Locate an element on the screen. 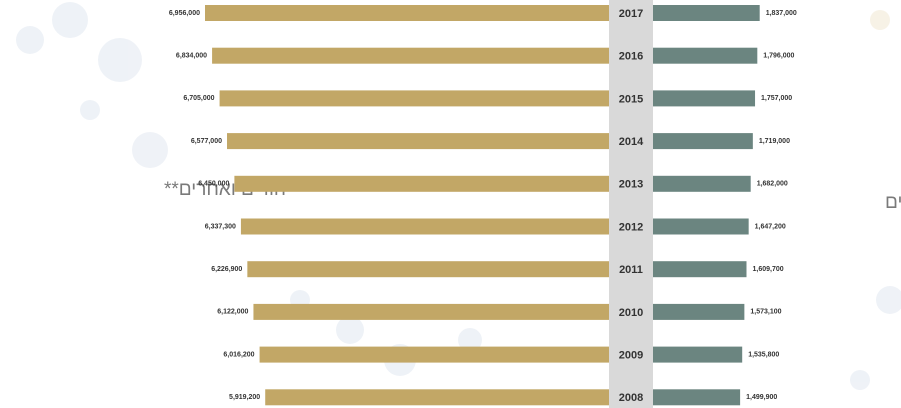  value-label: 1,647,200 is located at coordinates (770, 226).